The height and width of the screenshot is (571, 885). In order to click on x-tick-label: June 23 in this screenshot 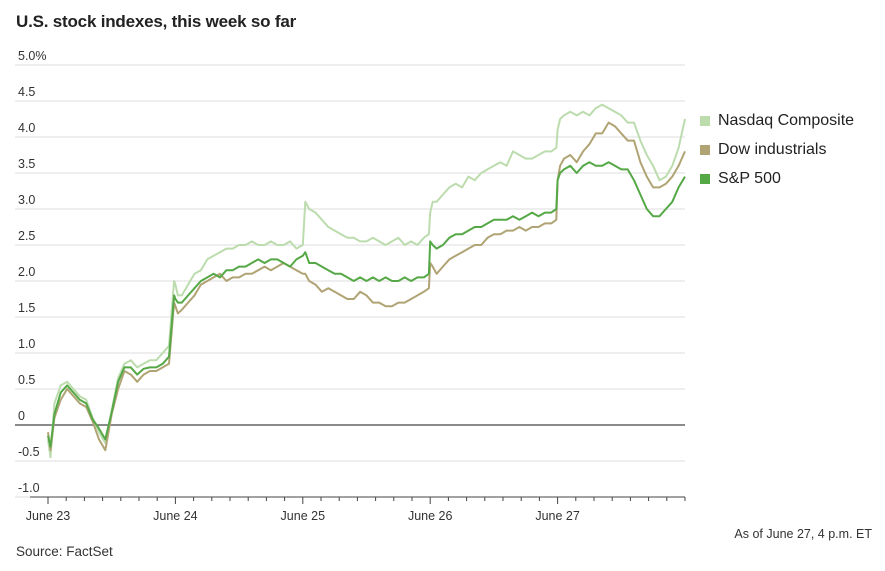, I will do `click(48, 516)`.